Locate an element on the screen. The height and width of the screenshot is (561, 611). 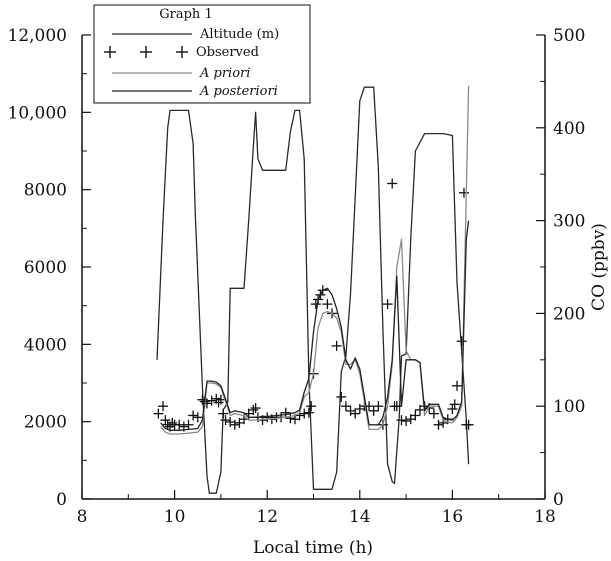
y-right-tick-label: 200 is located at coordinates (569, 314).